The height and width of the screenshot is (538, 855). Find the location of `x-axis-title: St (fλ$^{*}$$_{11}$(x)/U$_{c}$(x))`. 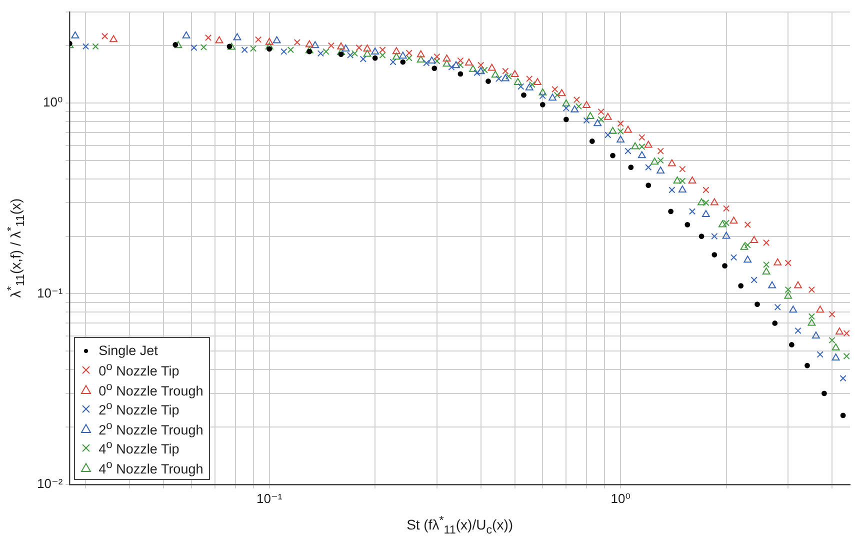

x-axis-title: St (fλ$^{*}$$_{11}$(x)/U$_{c}$(x)) is located at coordinates (460, 525).